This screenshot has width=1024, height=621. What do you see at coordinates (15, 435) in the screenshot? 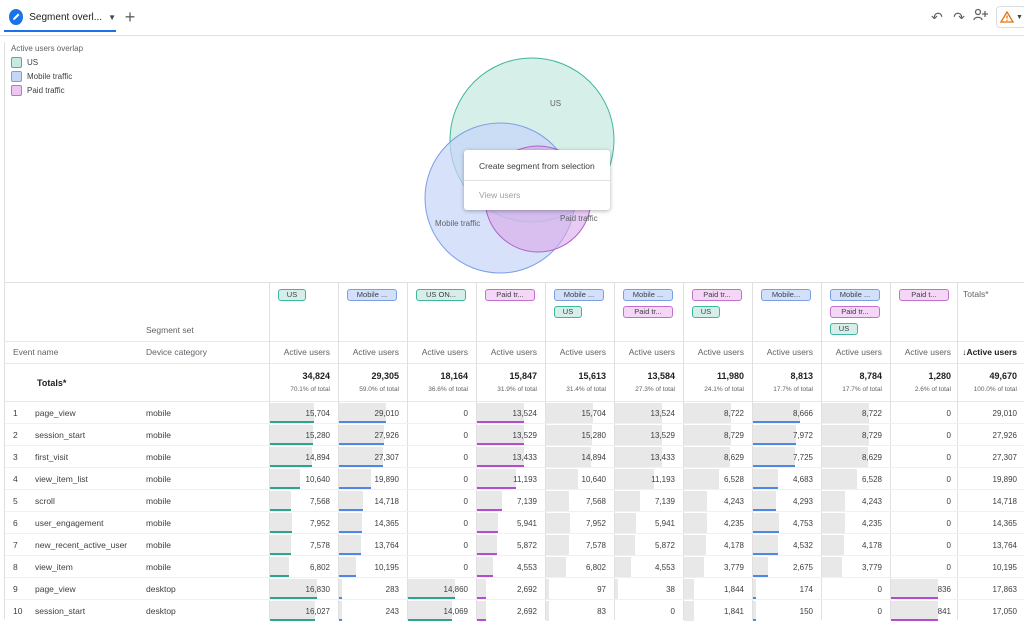
I see `row-number: 2` at bounding box center [15, 435].